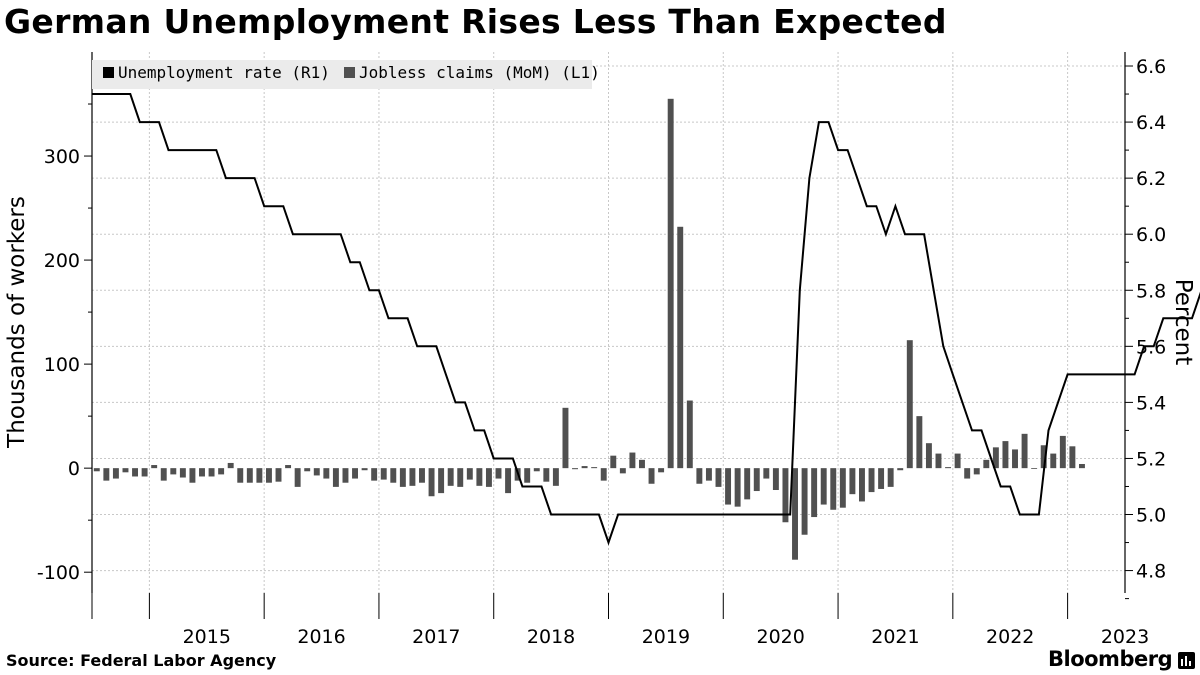  I want to click on legend-item-jobless-claims: Jobless claims (MoM) (L1), so click(479, 72).